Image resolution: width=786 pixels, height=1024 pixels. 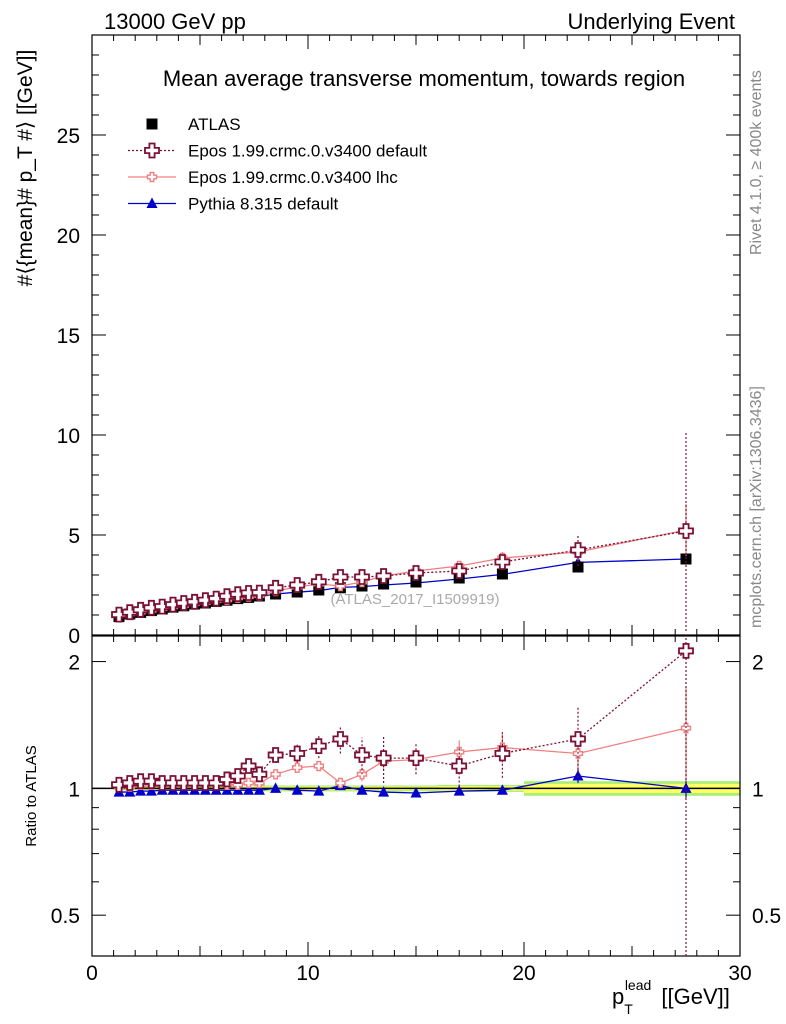 What do you see at coordinates (175, 21) in the screenshot?
I see `header-left: 13000 GeV pp` at bounding box center [175, 21].